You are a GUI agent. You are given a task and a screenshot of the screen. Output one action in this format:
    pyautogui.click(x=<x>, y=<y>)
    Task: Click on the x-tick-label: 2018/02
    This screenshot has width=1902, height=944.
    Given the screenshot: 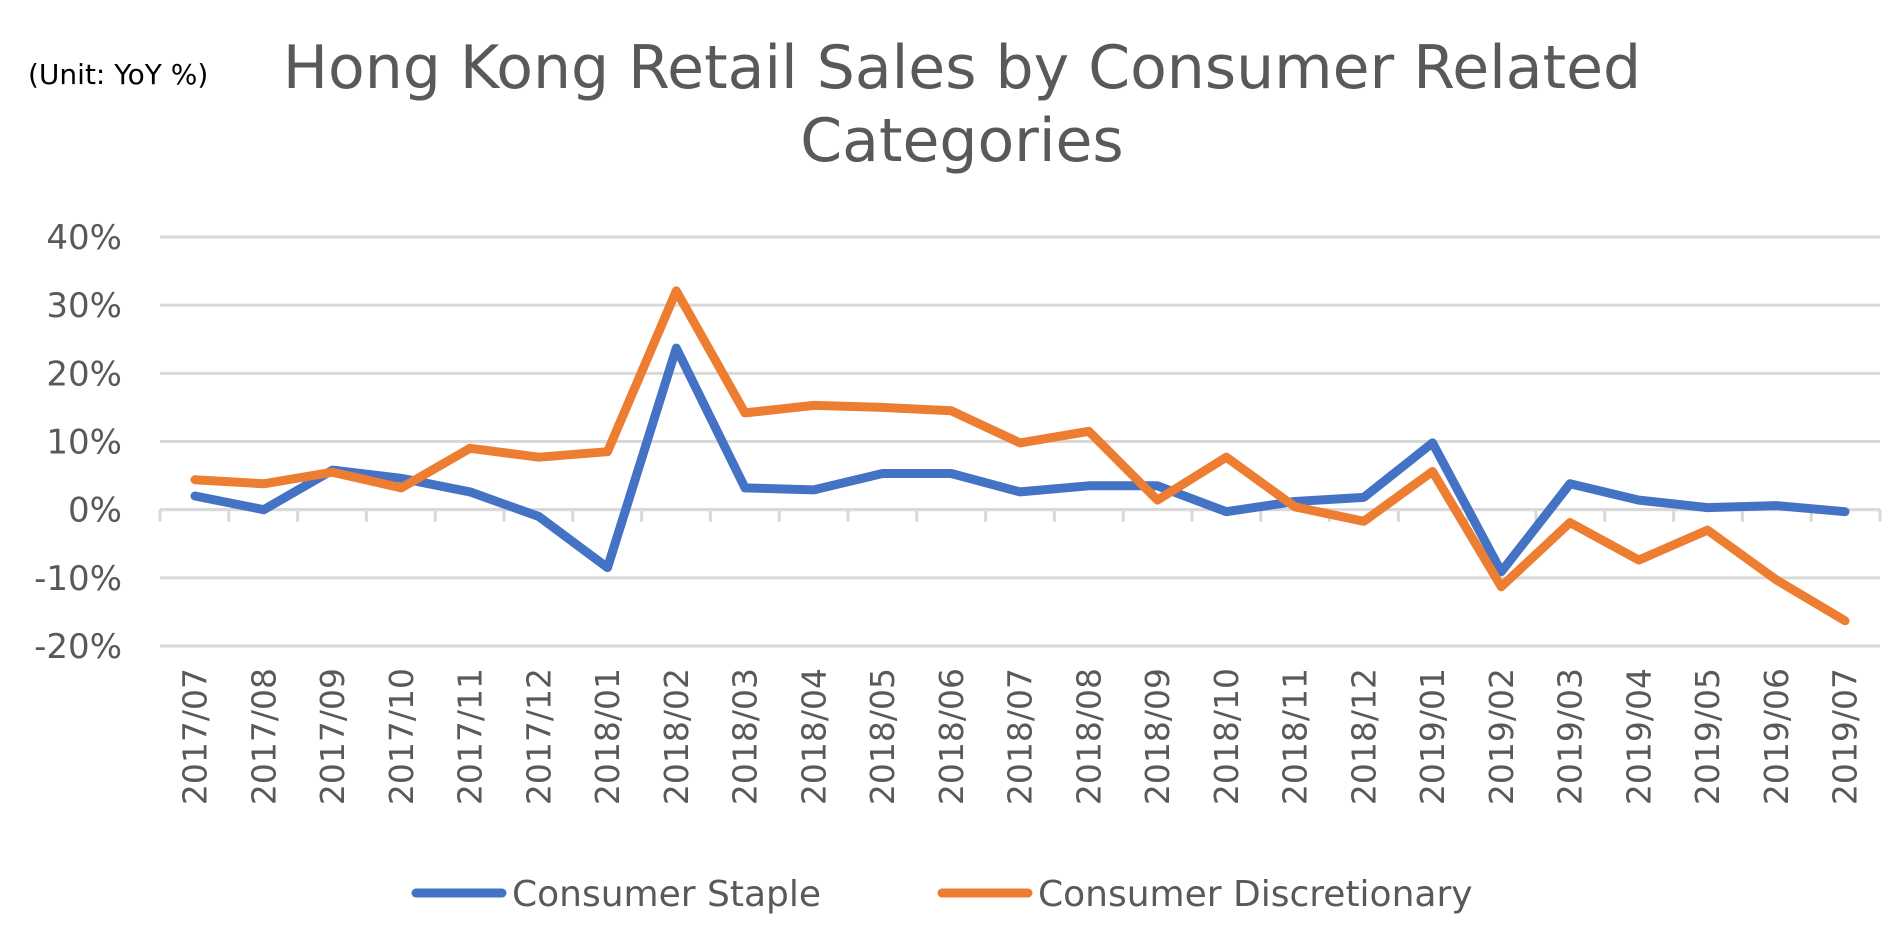 What is the action you would take?
    pyautogui.click(x=676, y=736)
    